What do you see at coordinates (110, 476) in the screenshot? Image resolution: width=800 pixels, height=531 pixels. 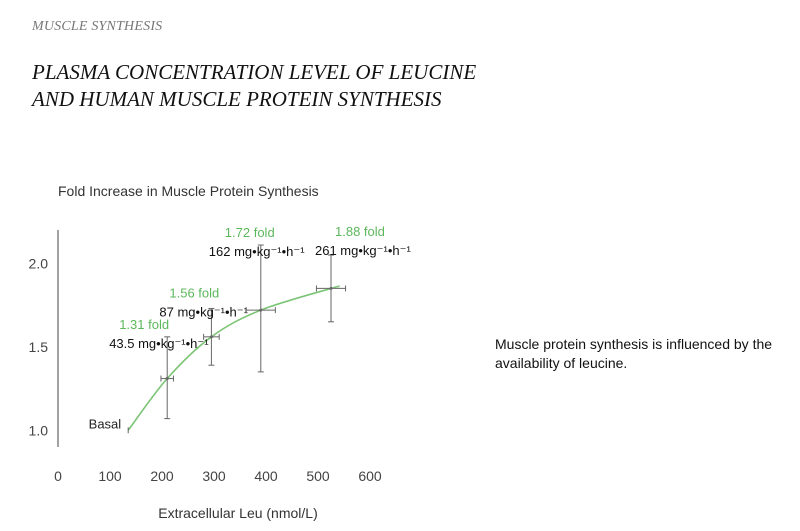 I see `x-tick-label: 100` at bounding box center [110, 476].